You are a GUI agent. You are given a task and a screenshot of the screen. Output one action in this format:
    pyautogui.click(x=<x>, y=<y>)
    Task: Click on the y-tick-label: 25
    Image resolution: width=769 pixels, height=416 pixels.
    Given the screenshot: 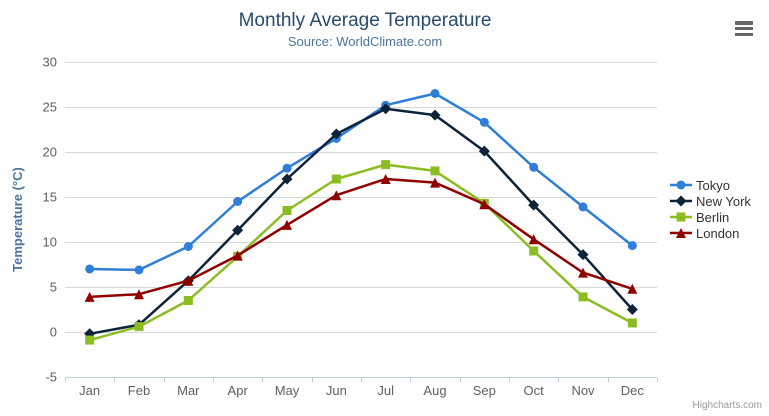 What is the action you would take?
    pyautogui.click(x=50, y=107)
    